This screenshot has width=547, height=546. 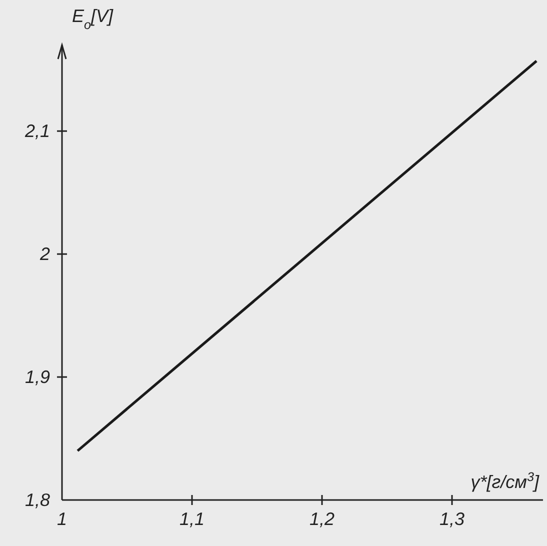 I want to click on x-tick-label: 1,1, so click(x=192, y=519).